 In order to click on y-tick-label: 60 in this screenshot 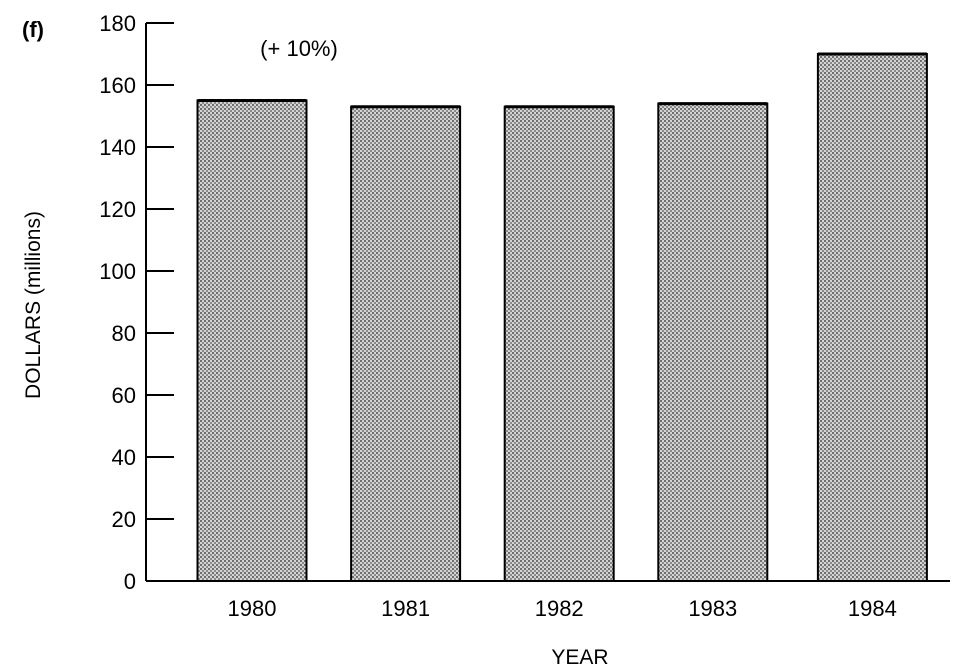, I will do `click(124, 395)`.